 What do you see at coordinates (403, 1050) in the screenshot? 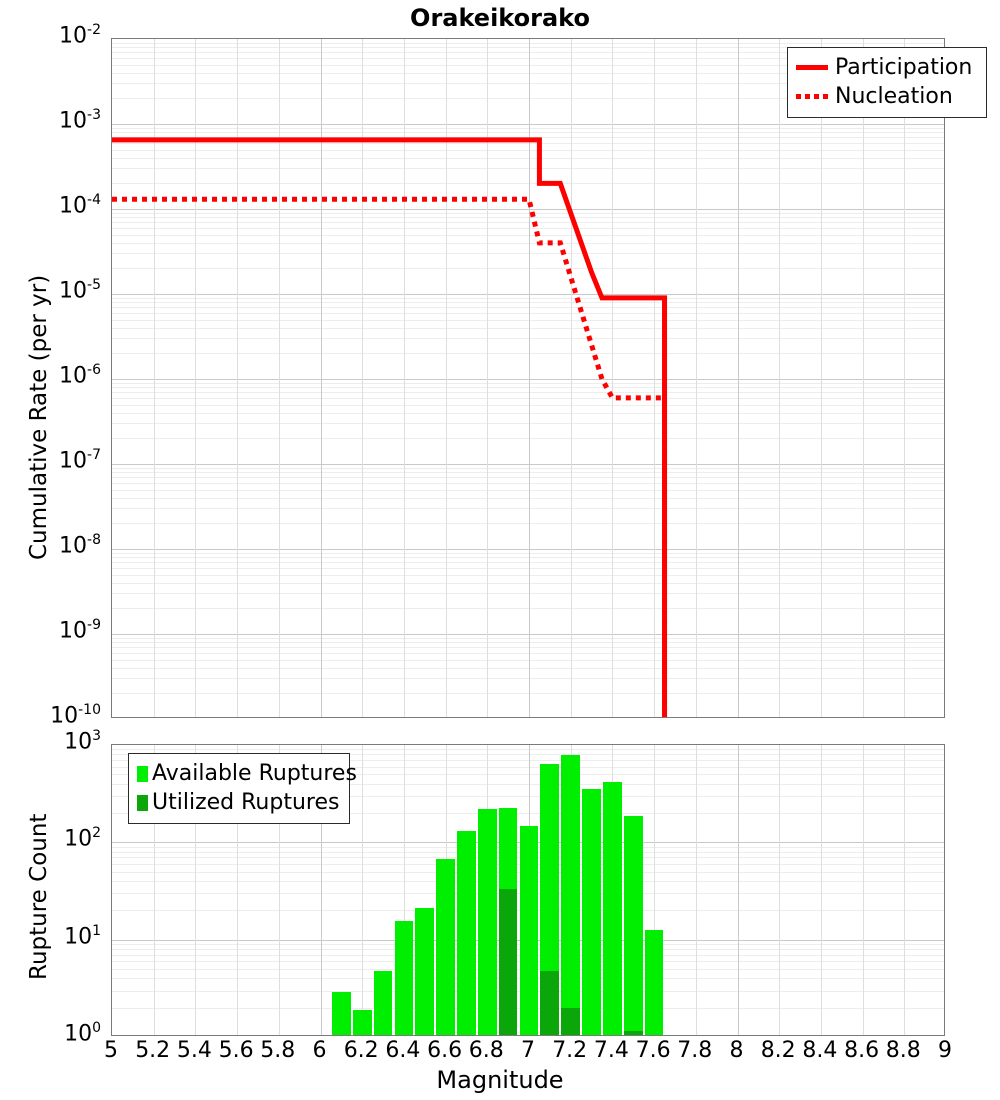
I see `x-tick-label: 6.4` at bounding box center [403, 1050].